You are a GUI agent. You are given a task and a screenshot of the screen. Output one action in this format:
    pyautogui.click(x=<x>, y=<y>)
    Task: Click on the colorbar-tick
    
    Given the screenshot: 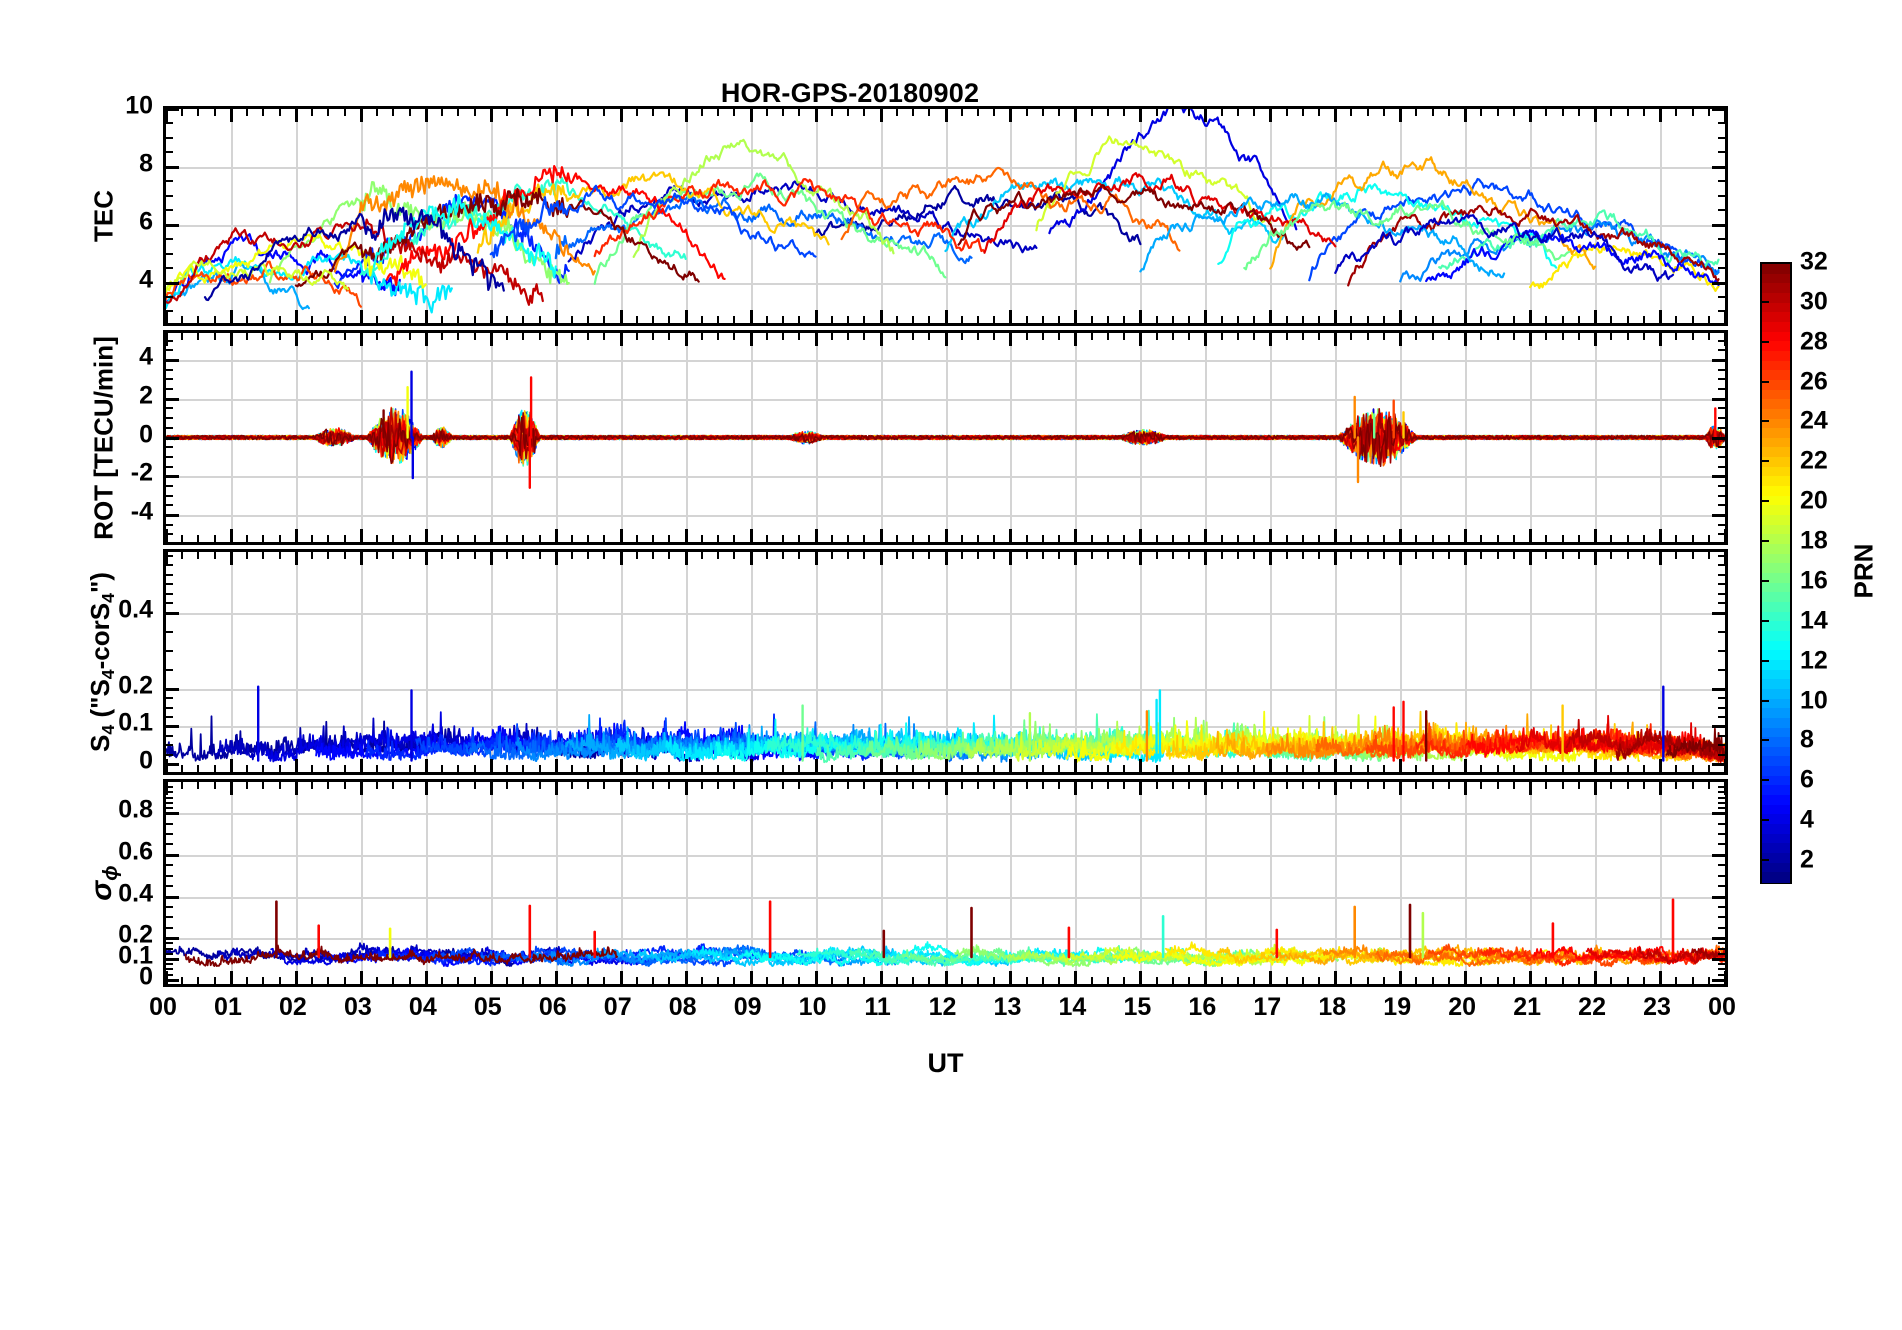 What is the action you would take?
    pyautogui.click(x=1764, y=700)
    